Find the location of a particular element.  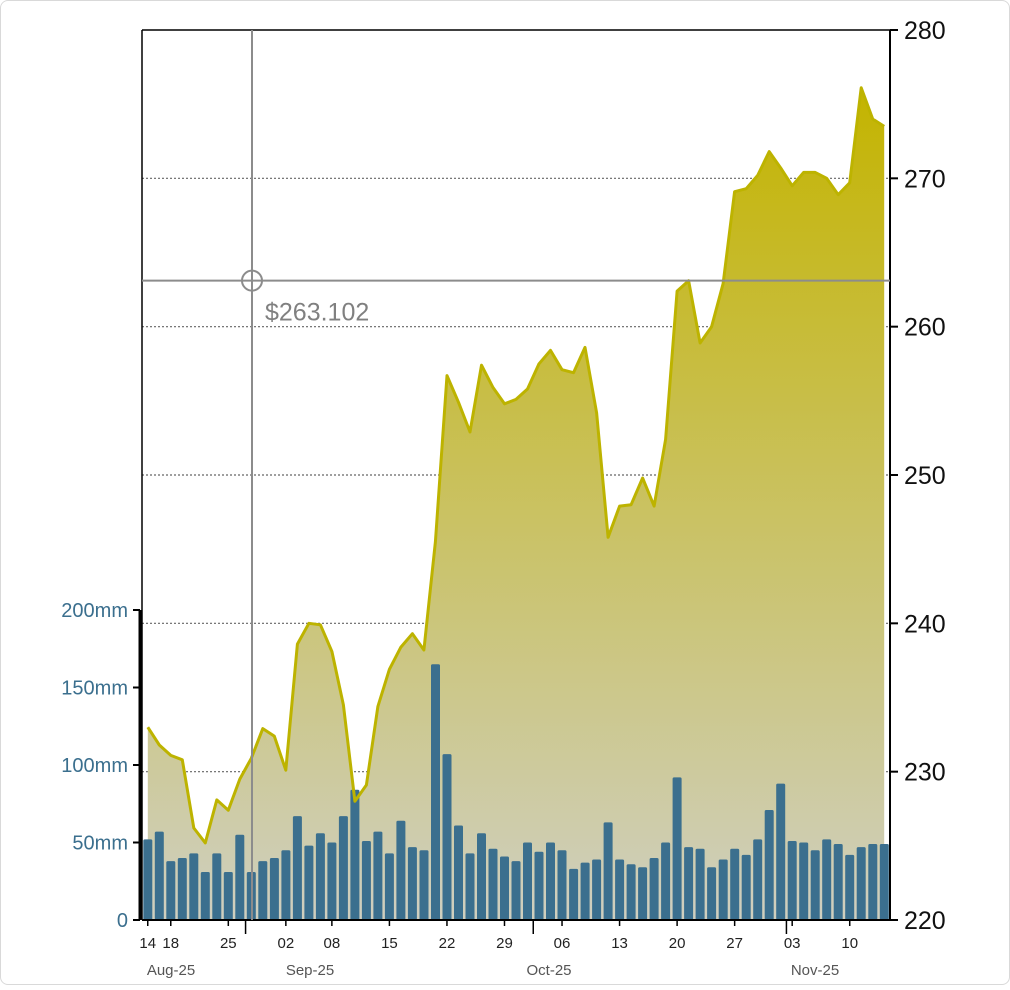

volume-tick-label: 100mm is located at coordinates (94, 766).